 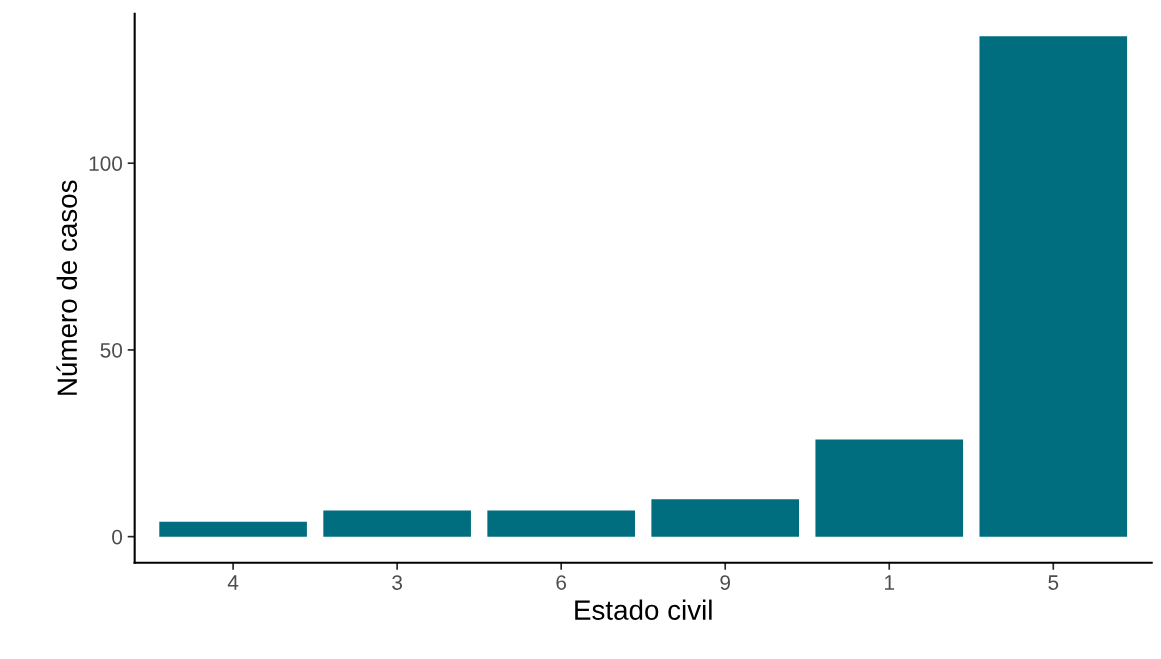 I want to click on x-tick-label: 5, so click(x=1053, y=582).